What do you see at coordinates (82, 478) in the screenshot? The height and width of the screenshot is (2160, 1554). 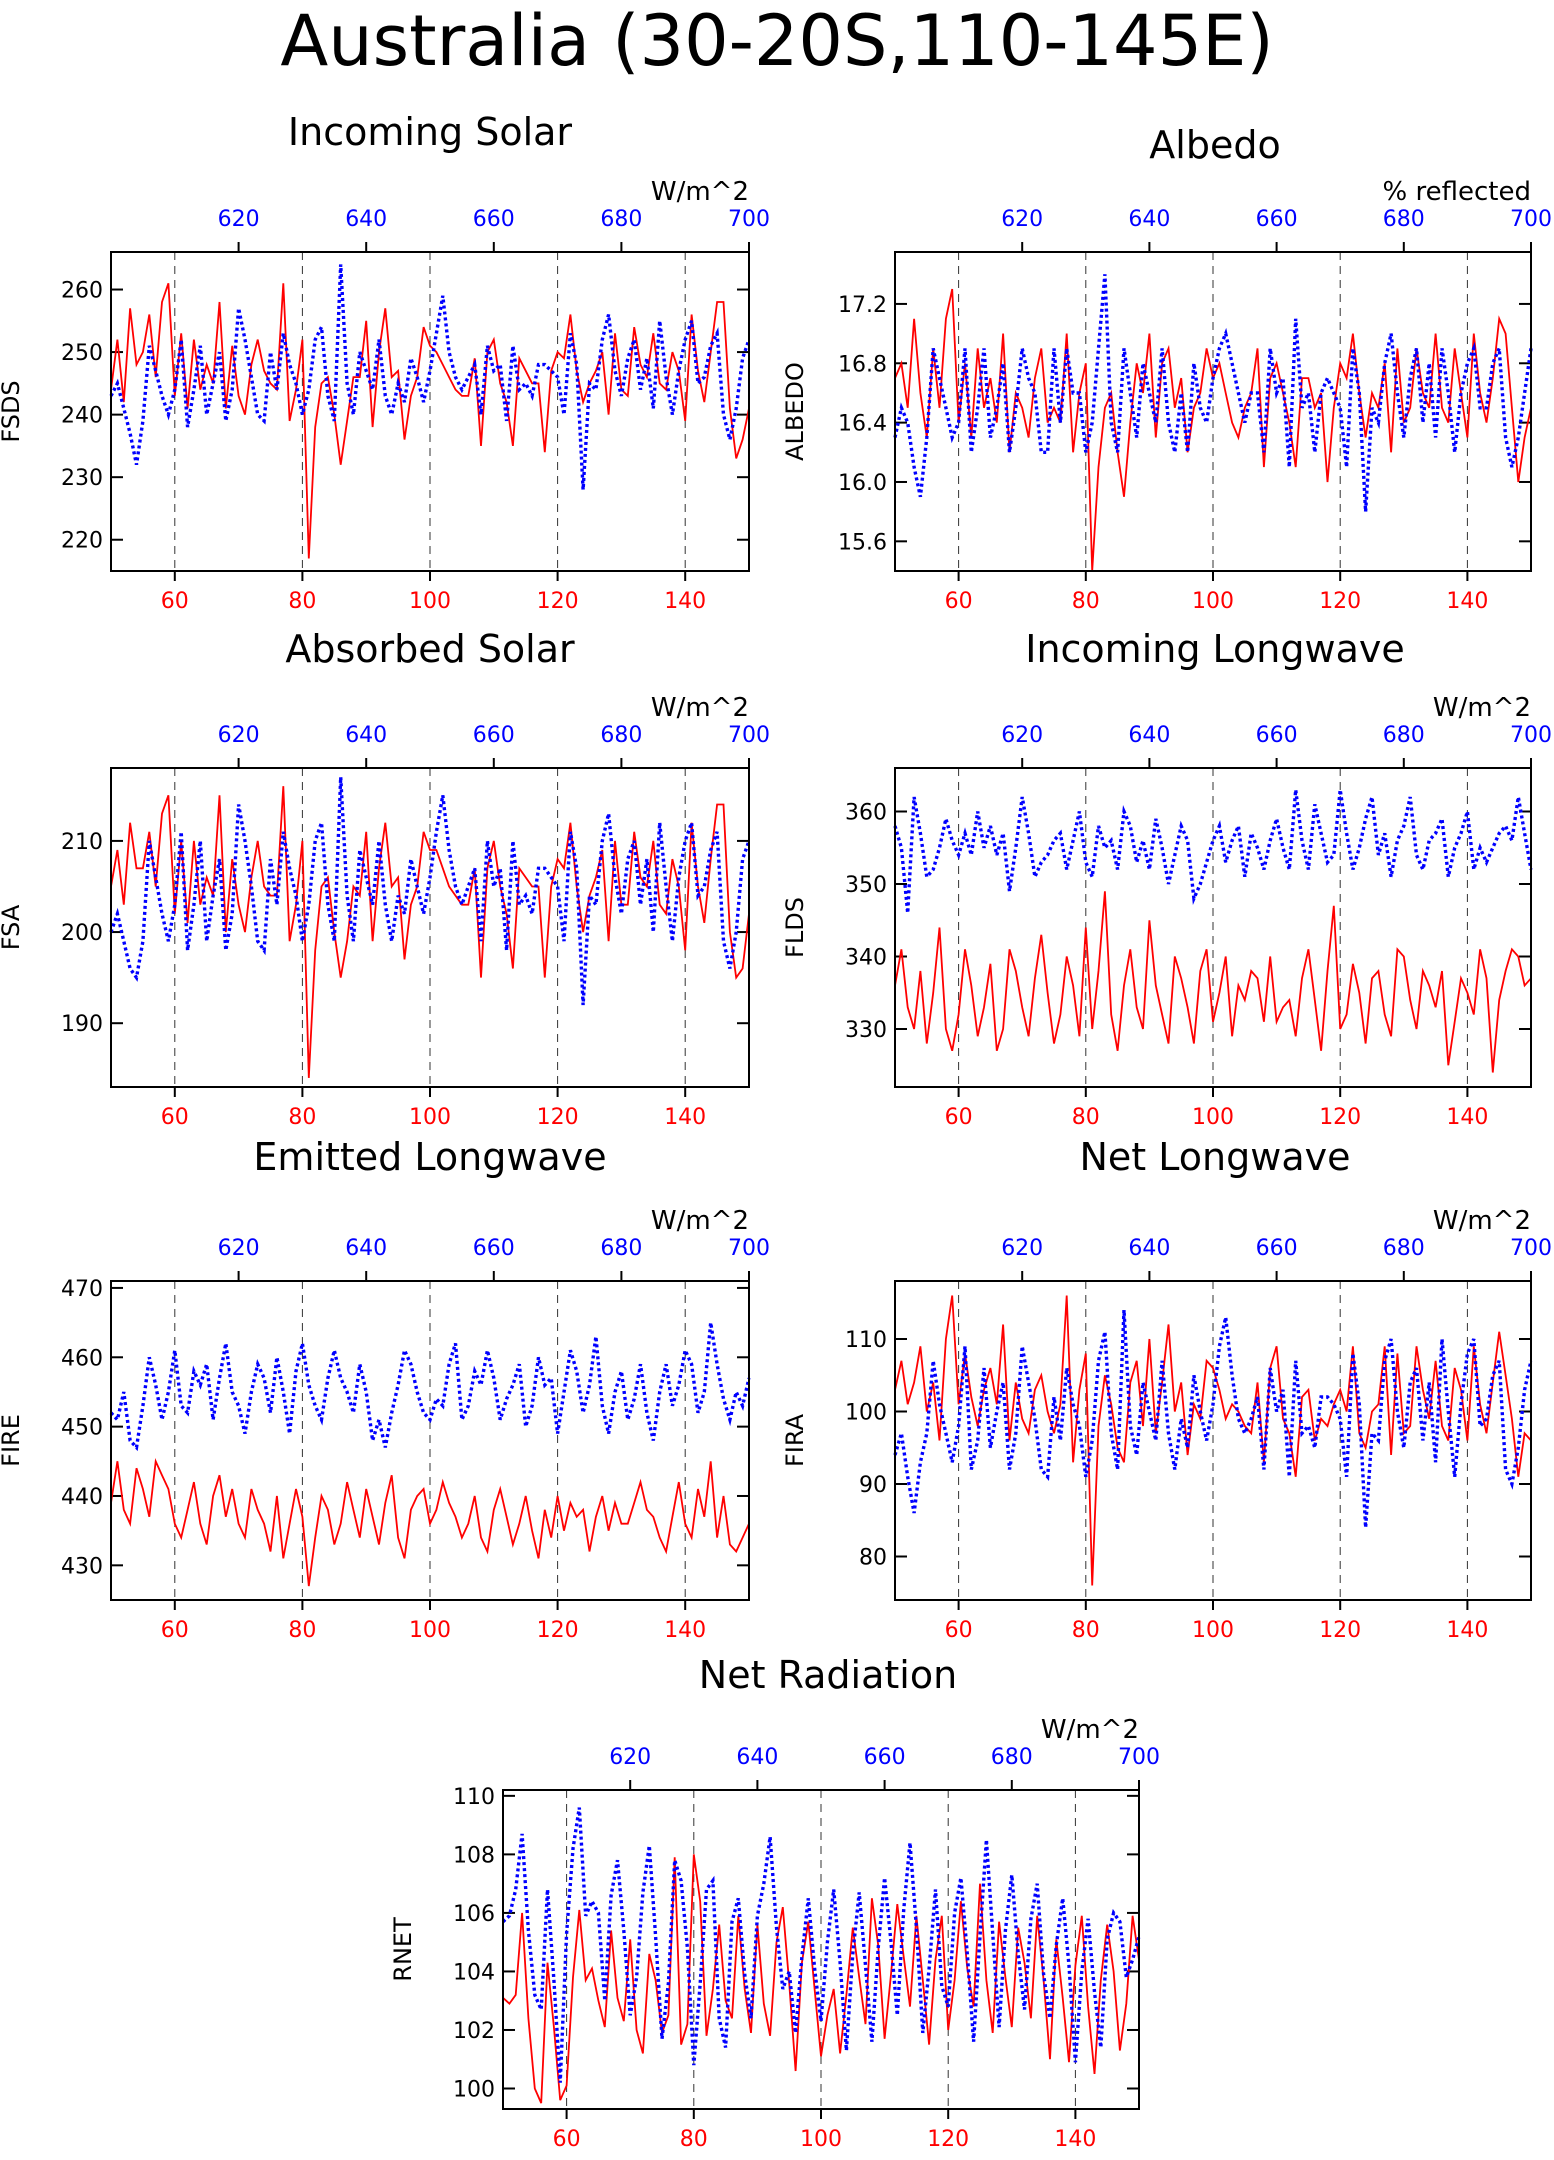 I see `y-tick-label: 230` at bounding box center [82, 478].